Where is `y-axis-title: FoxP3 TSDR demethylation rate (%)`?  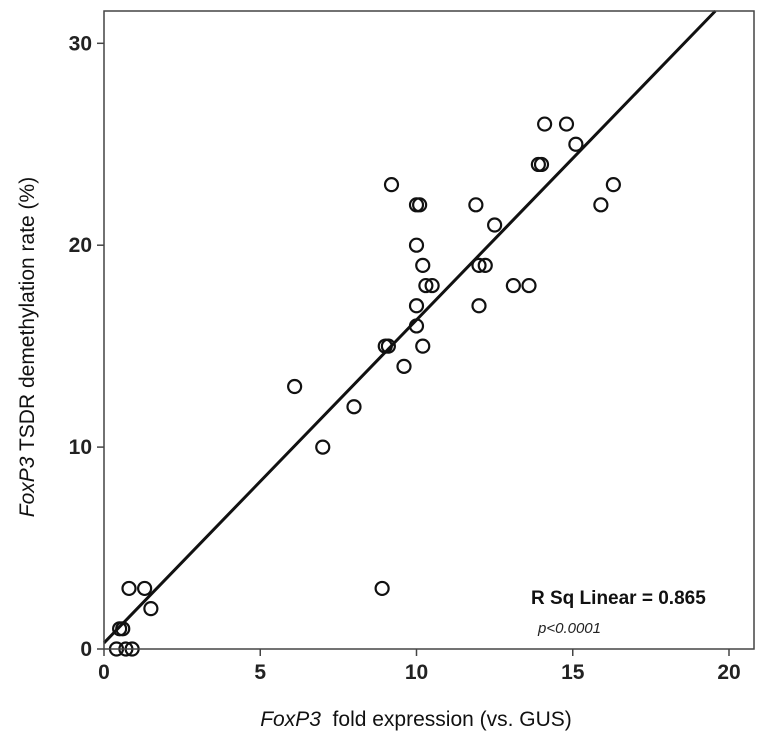 y-axis-title: FoxP3 TSDR demethylation rate (%) is located at coordinates (27, 347).